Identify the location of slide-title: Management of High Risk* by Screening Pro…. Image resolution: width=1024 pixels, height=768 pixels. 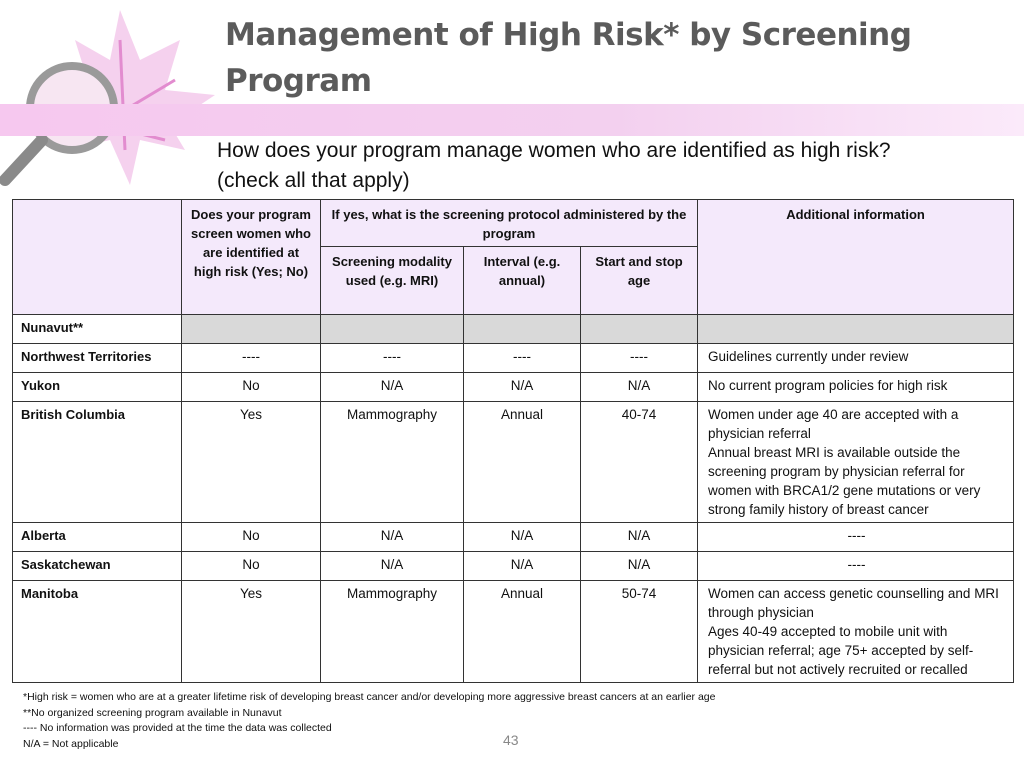
(568, 58).